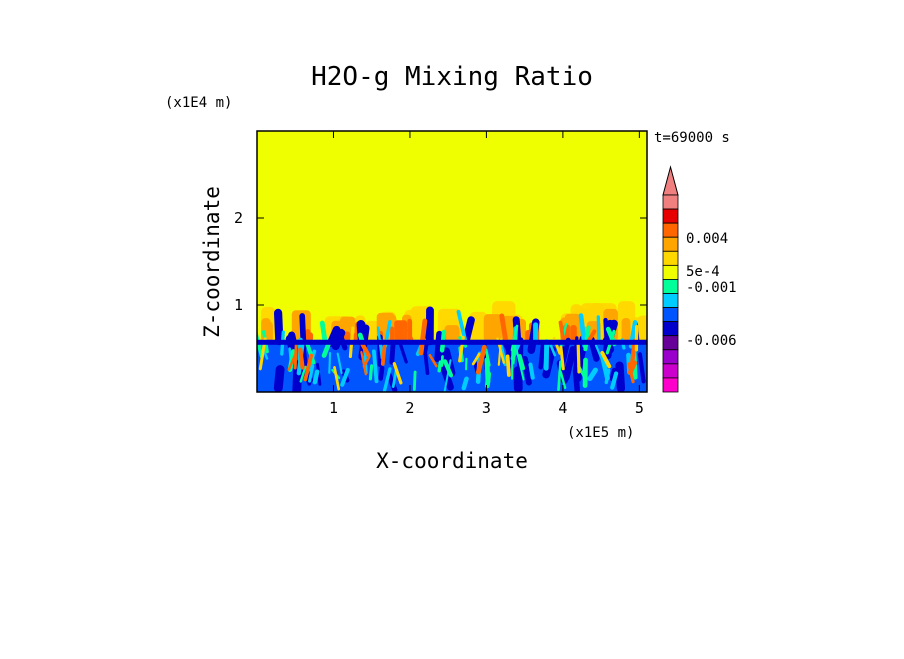 Image resolution: width=904 pixels, height=659 pixels. Describe the element at coordinates (238, 305) in the screenshot. I see `y-tick-label: 1` at that location.